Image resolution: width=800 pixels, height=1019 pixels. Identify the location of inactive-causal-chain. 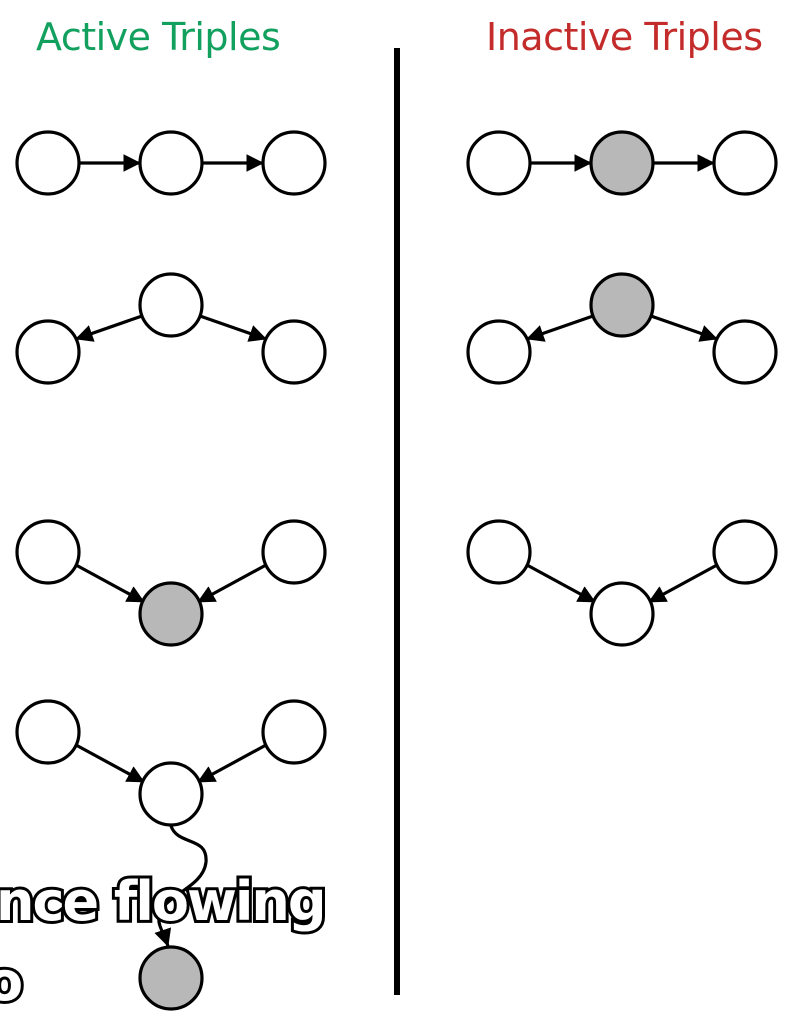
(622, 163).